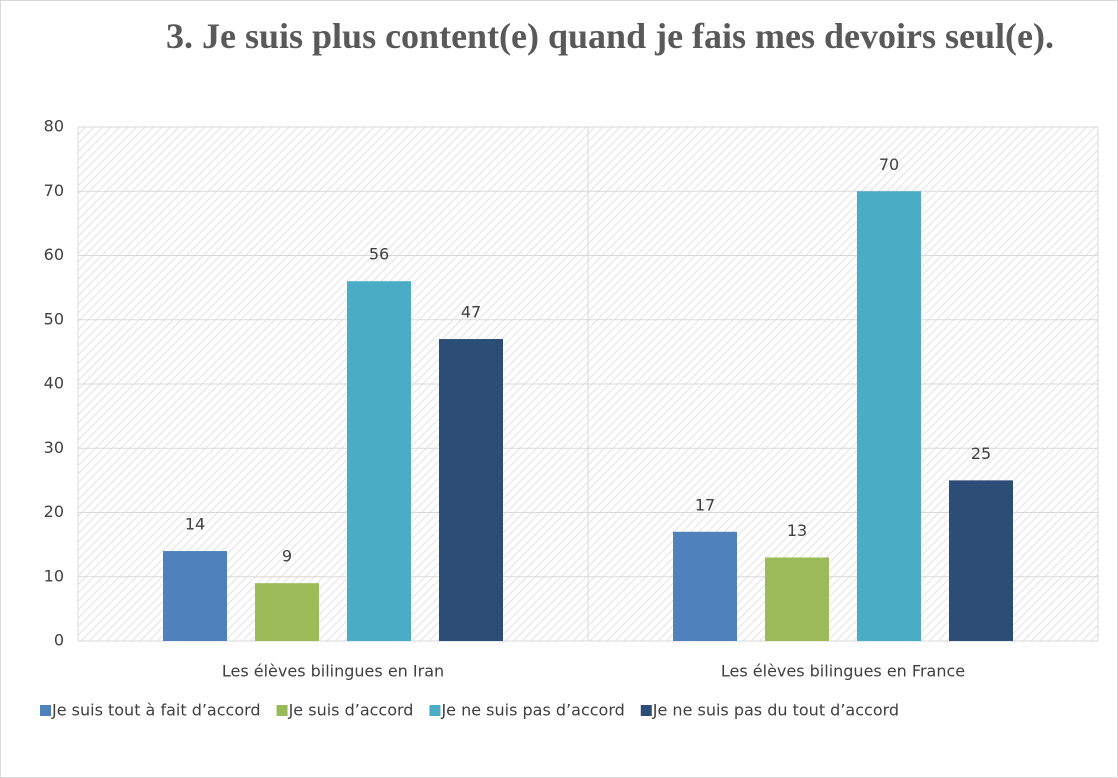 The width and height of the screenshot is (1118, 778). Describe the element at coordinates (54, 511) in the screenshot. I see `y-tick-label: 20` at that location.